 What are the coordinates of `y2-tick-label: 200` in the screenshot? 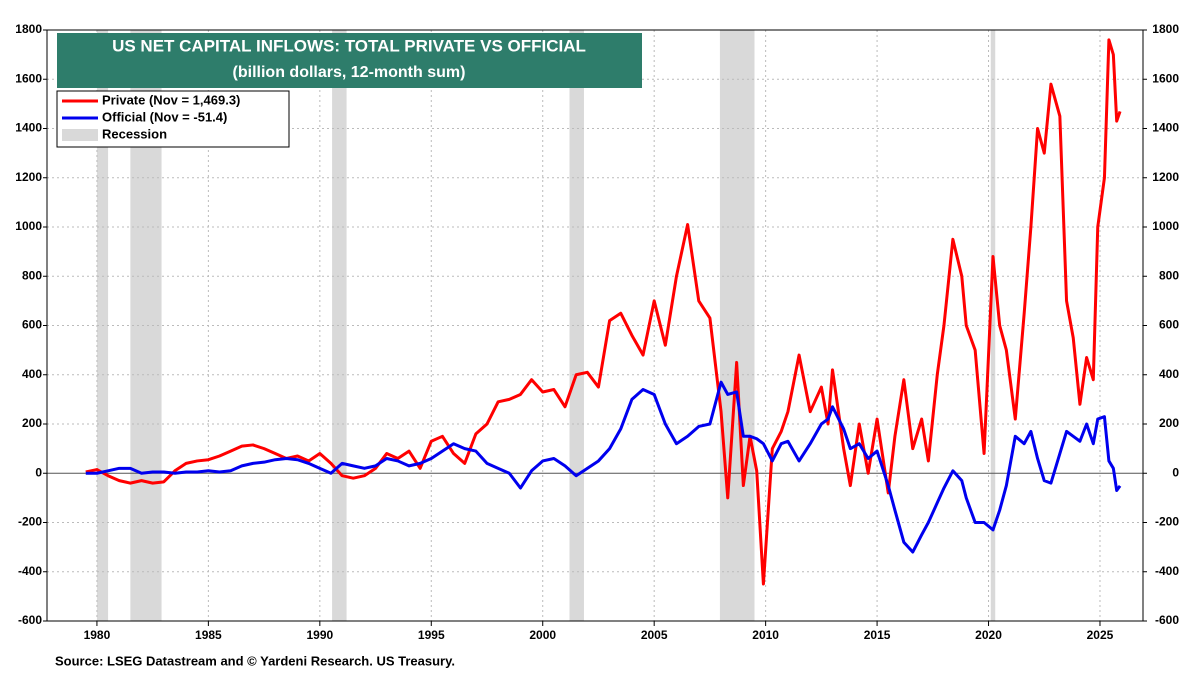 It's located at (1169, 423).